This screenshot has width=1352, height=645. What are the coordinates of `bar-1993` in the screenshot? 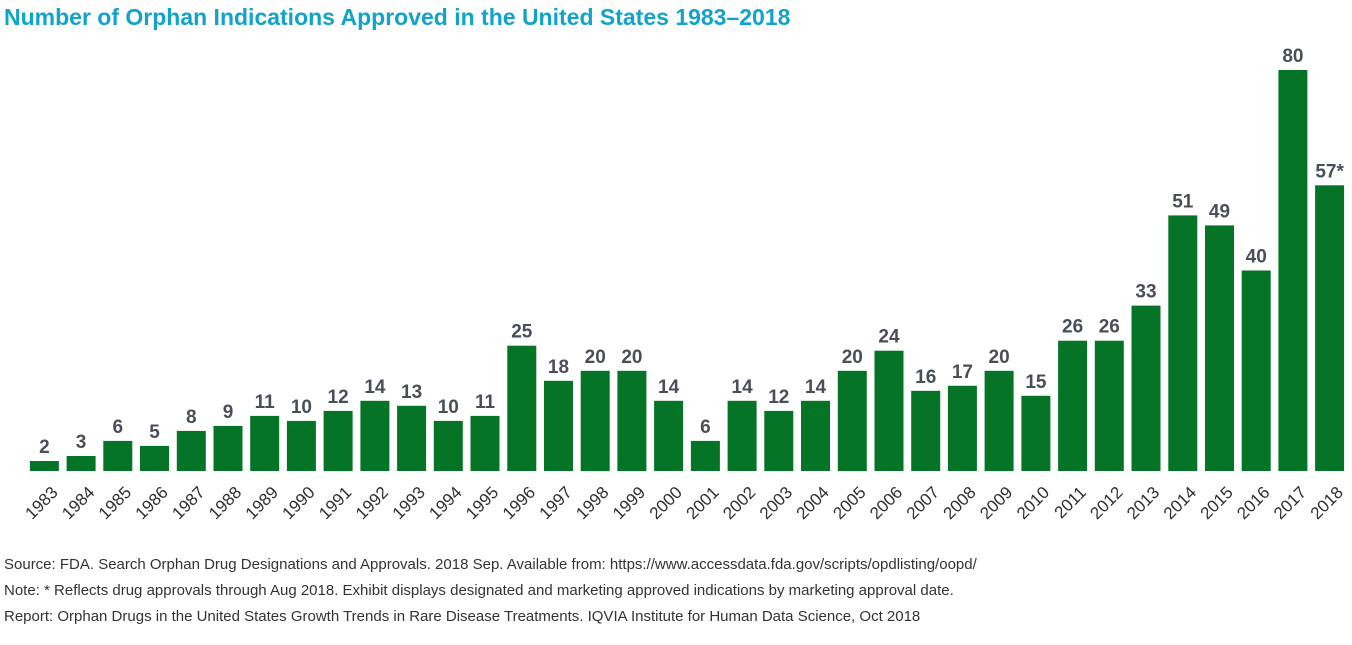 It's located at (412, 438).